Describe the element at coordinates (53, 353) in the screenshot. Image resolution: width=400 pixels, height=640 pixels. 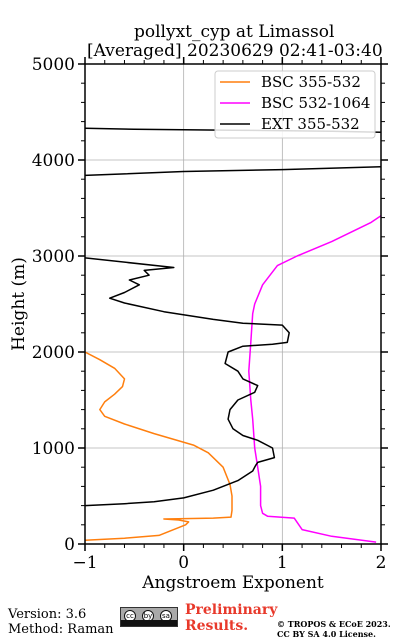
I see `y-tick-label: 2000` at that location.